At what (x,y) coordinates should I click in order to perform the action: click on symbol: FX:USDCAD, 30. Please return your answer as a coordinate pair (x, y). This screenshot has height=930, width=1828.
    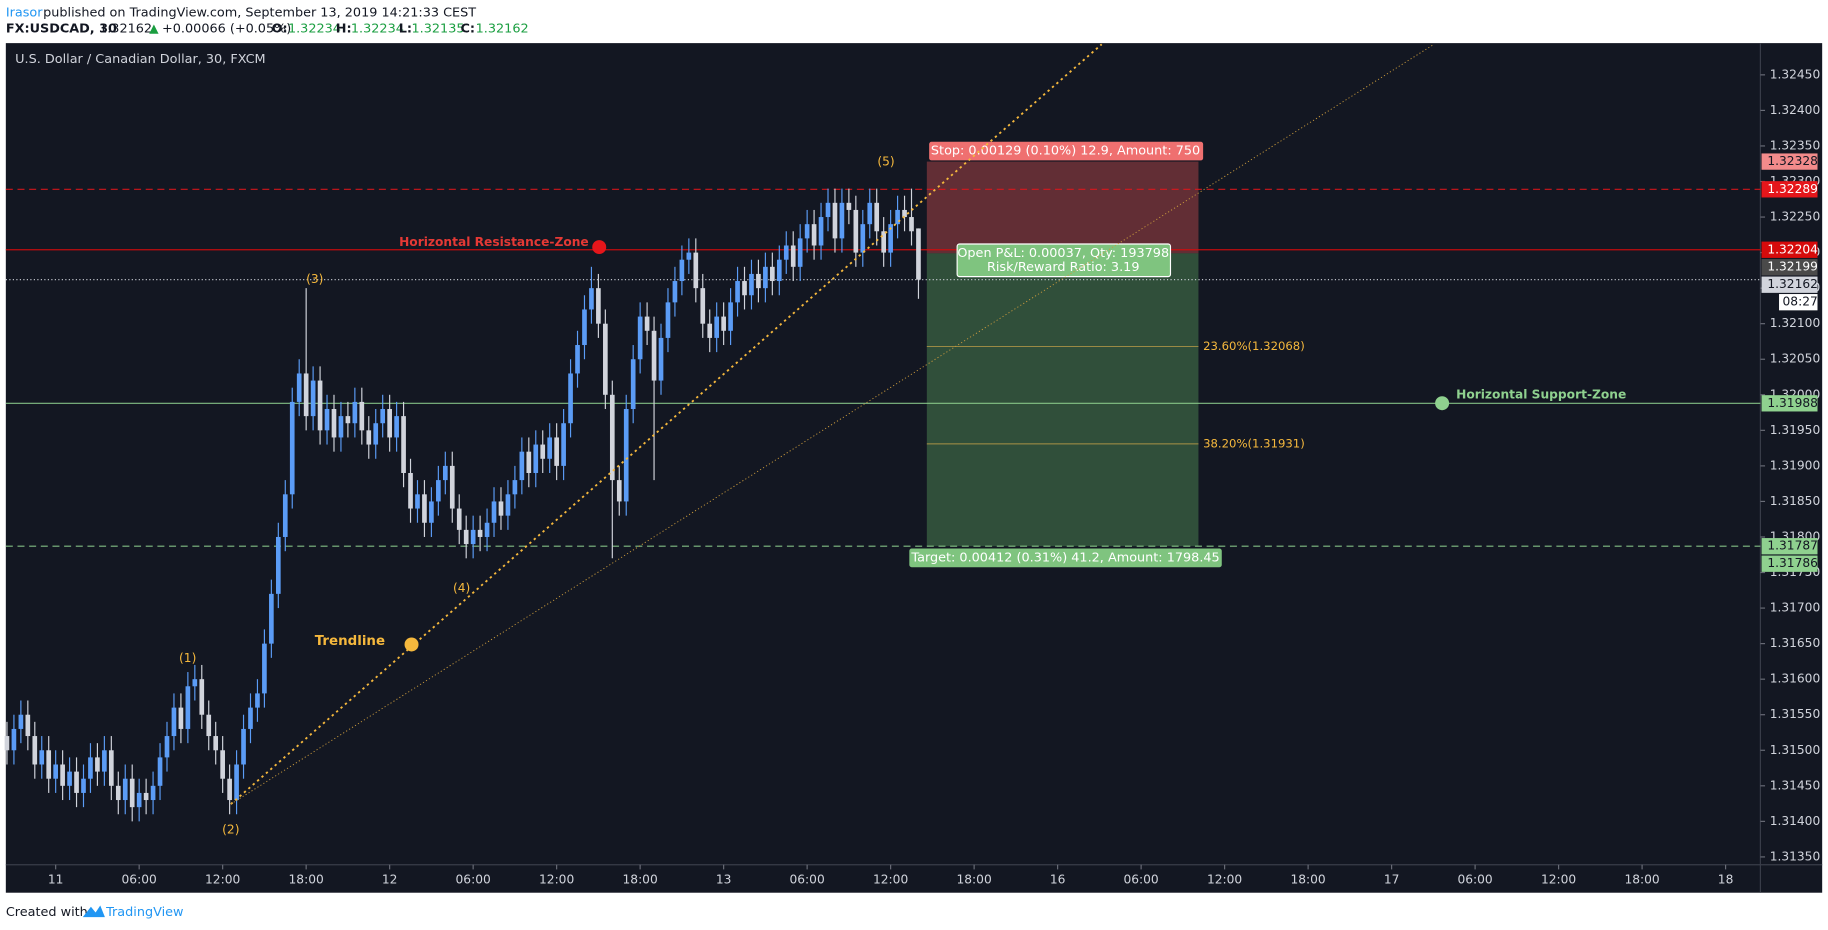
    Looking at the image, I should click on (61, 29).